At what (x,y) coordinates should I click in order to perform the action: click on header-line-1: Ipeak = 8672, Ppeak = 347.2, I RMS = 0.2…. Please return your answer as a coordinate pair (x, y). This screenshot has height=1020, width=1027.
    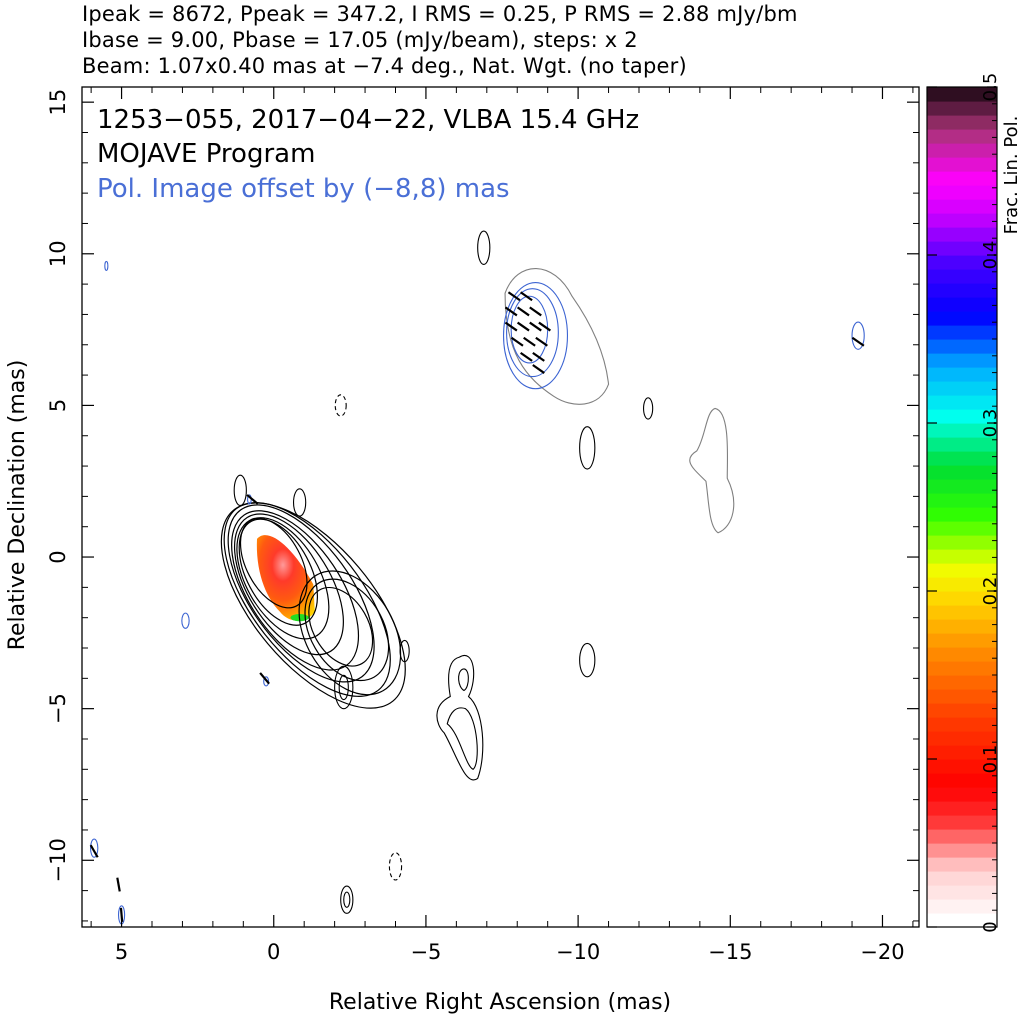
    Looking at the image, I should click on (440, 14).